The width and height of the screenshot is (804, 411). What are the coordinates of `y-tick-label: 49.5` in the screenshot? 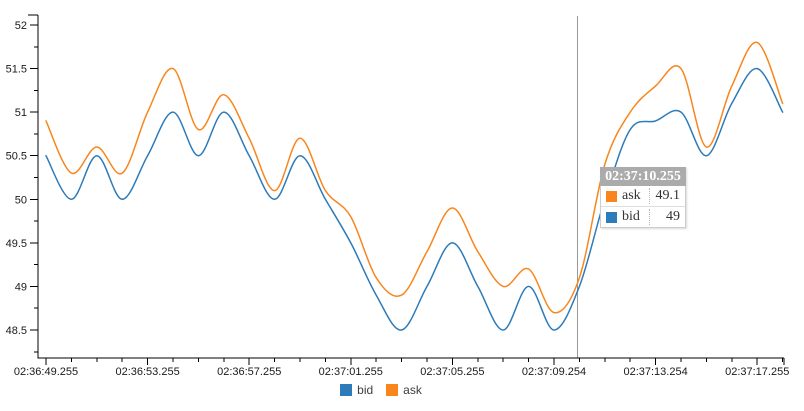 It's located at (16, 244).